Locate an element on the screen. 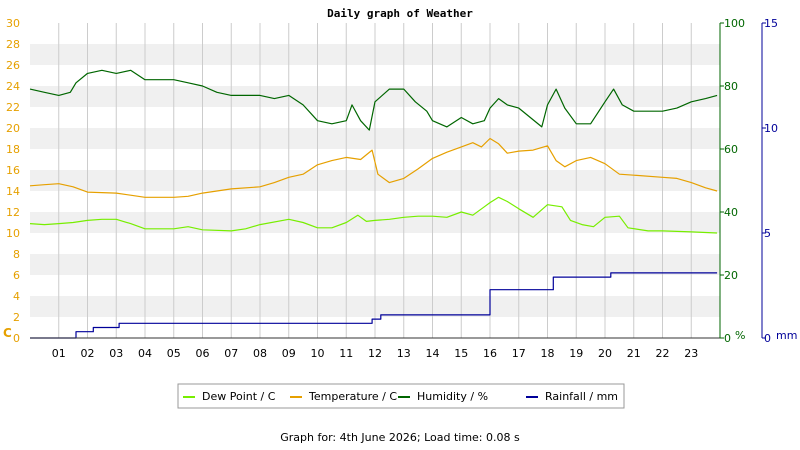  x-tick-label: 02 is located at coordinates (88, 353).